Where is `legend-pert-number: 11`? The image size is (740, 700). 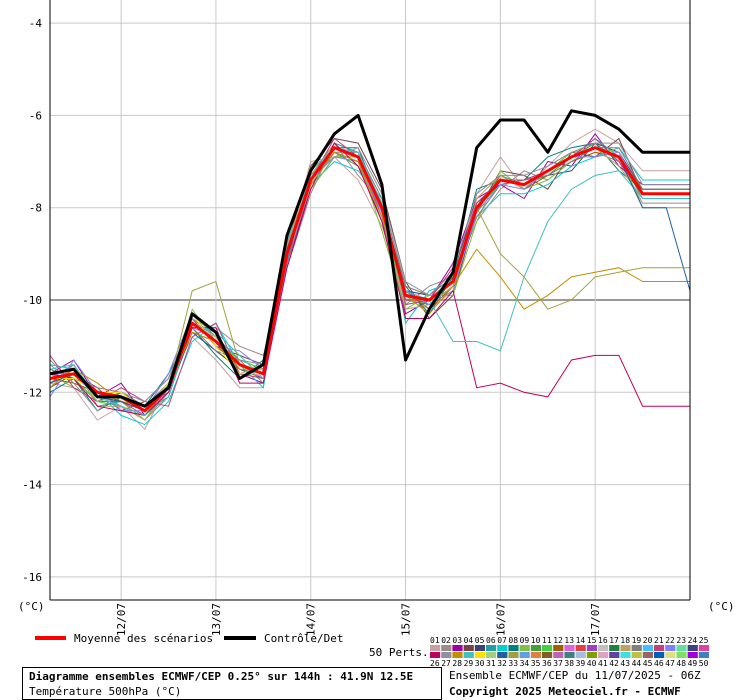 legend-pert-number: 11 is located at coordinates (547, 640).